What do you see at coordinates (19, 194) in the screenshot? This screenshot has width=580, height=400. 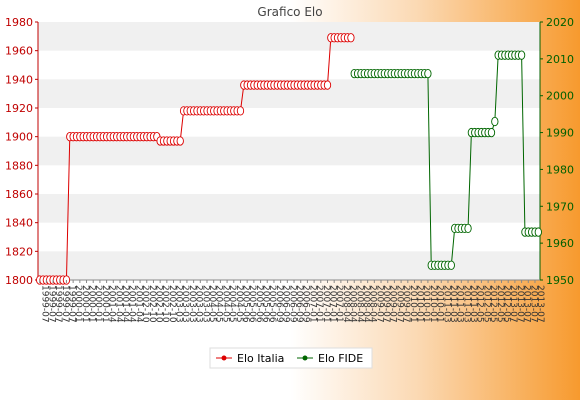 I see `y-left-tick-label: 1860` at bounding box center [19, 194].